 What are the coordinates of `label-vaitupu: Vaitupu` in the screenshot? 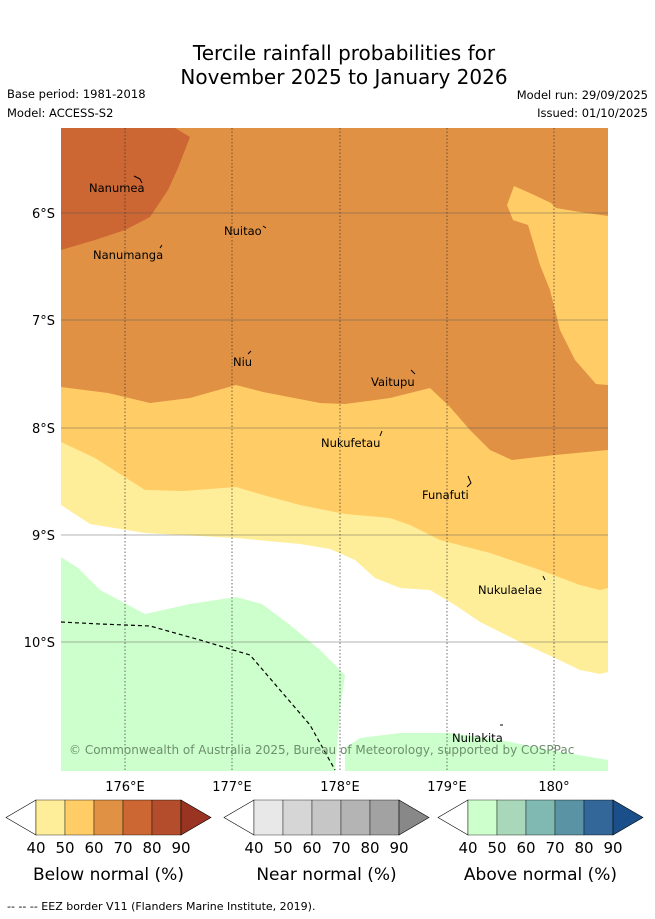 It's located at (393, 382).